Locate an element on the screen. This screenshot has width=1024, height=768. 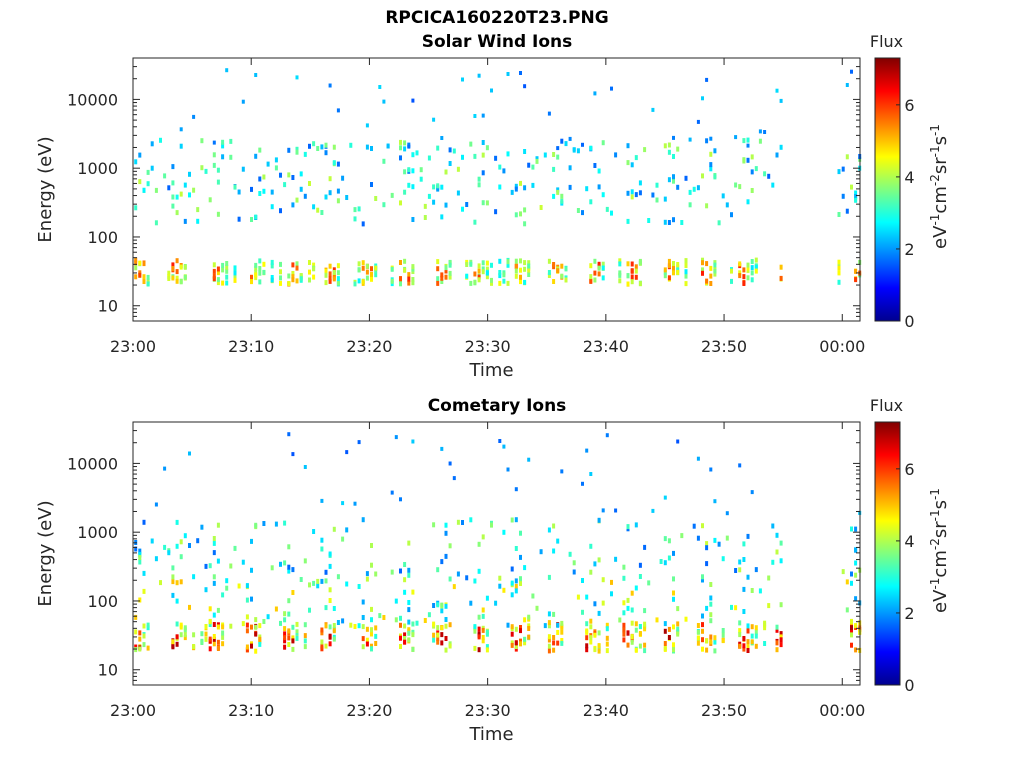
colorbar-tick-label: 6 is located at coordinates (909, 469).